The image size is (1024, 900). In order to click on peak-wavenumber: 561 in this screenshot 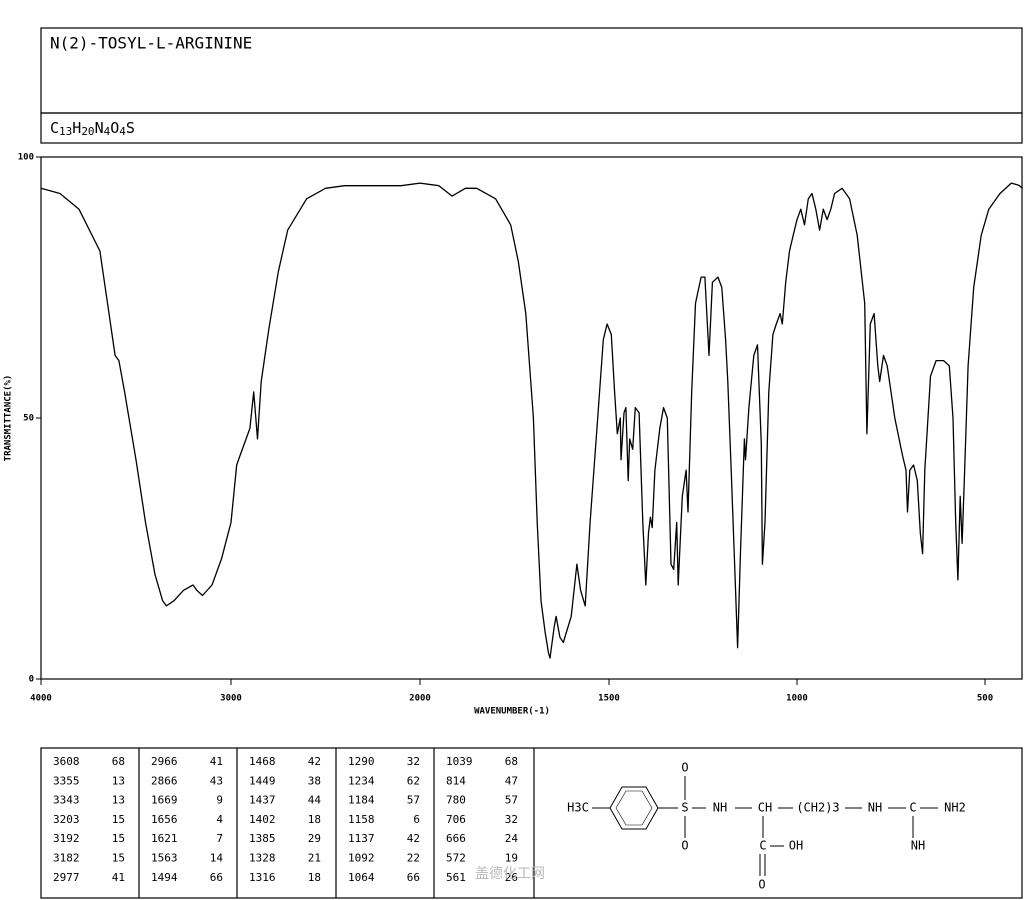, I will do `click(456, 877)`.